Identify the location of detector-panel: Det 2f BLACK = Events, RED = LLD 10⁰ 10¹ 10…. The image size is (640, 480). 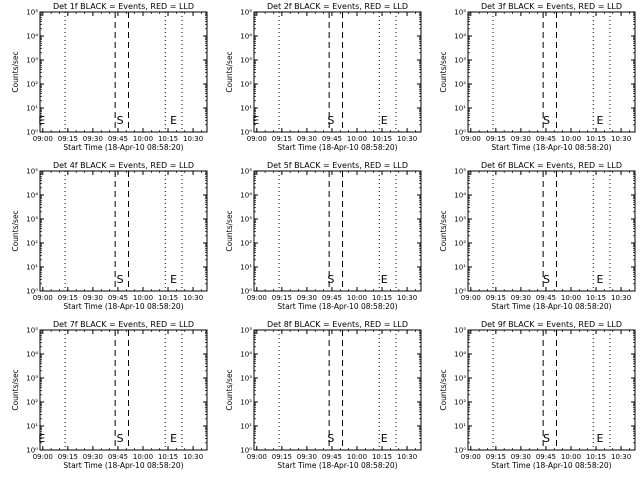
(323, 77).